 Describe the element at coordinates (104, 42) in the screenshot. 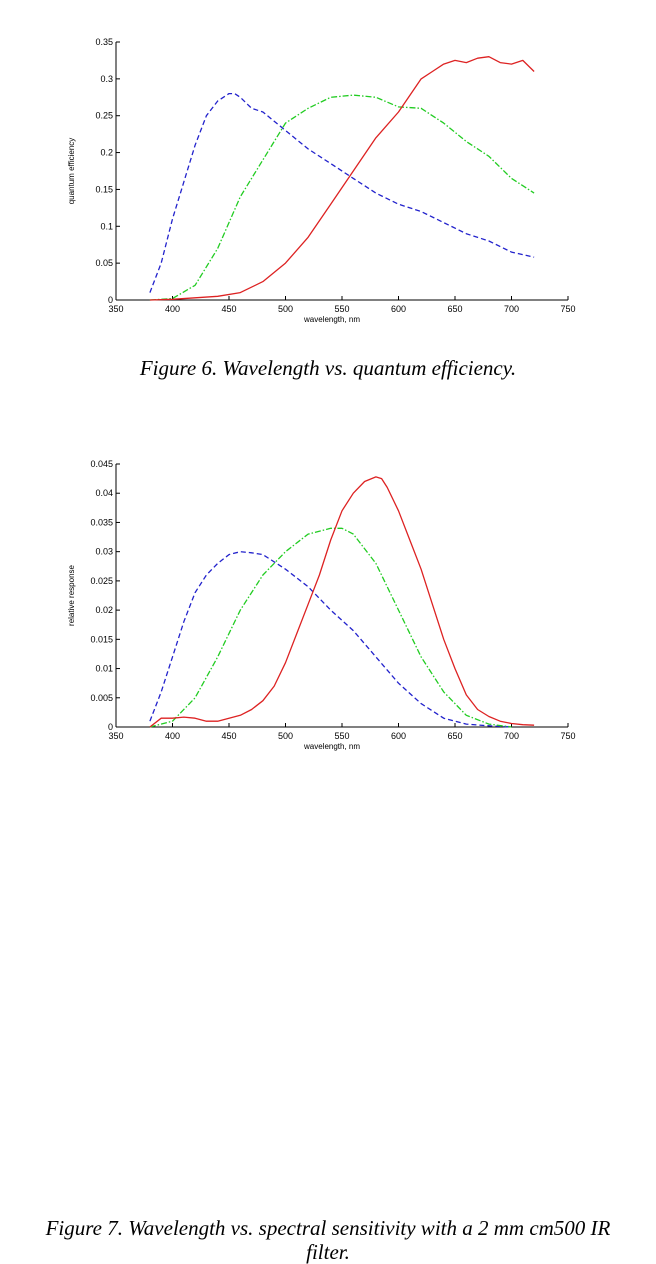

I see `y-tick-label: 0.35` at that location.